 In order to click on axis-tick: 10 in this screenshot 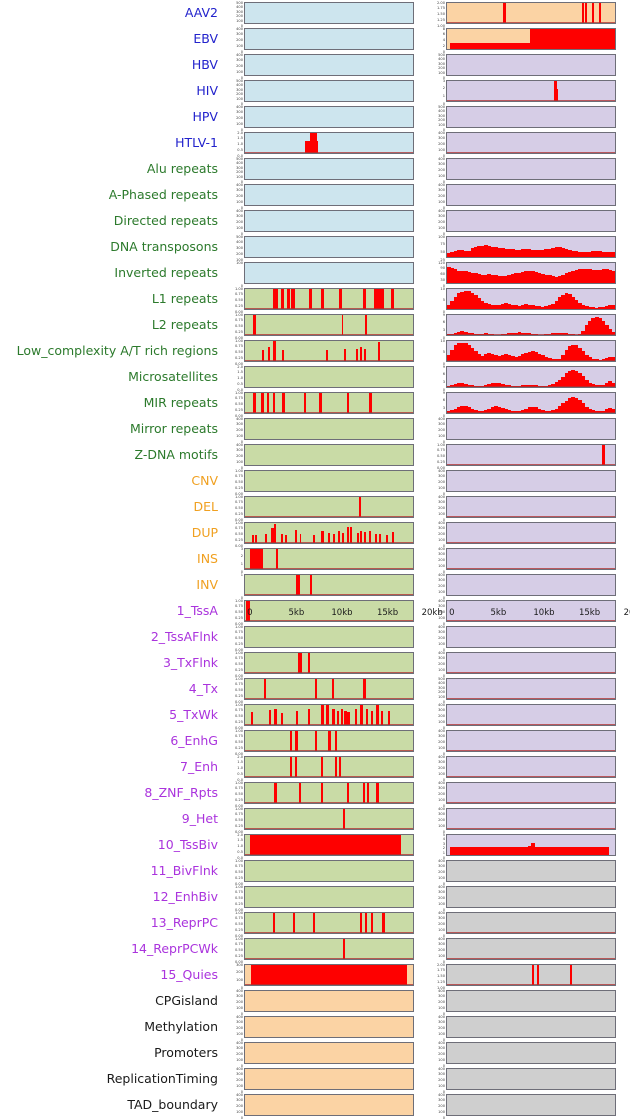, I will do `click(442, 341)`.